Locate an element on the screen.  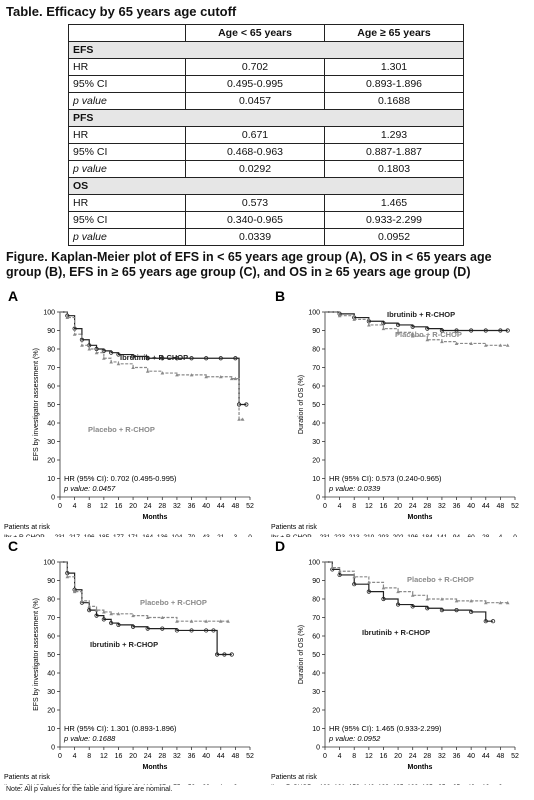
x-tick-label: 48 is located at coordinates (500, 506).